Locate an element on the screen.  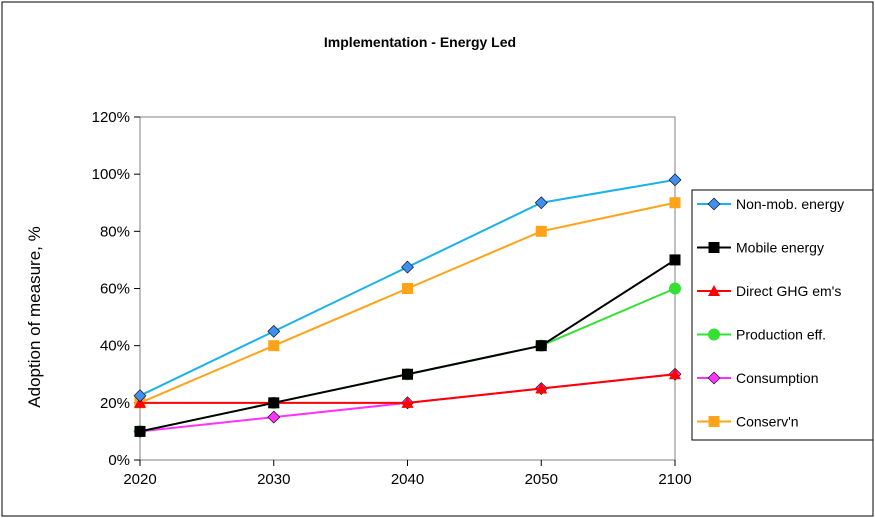
x-tick-label: 2050 is located at coordinates (541, 479).